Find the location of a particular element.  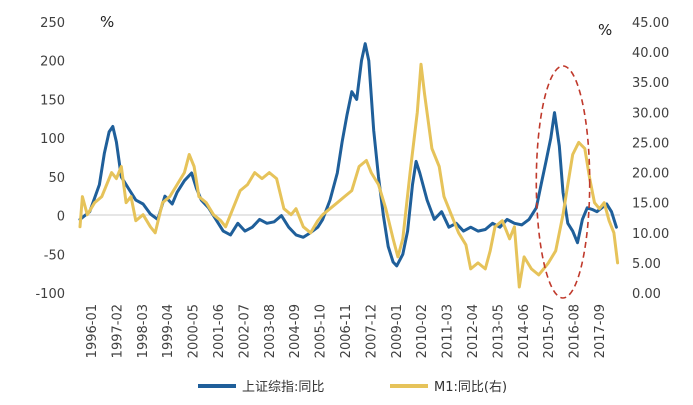

x-tick-label: 2011-03 is located at coordinates (448, 331).